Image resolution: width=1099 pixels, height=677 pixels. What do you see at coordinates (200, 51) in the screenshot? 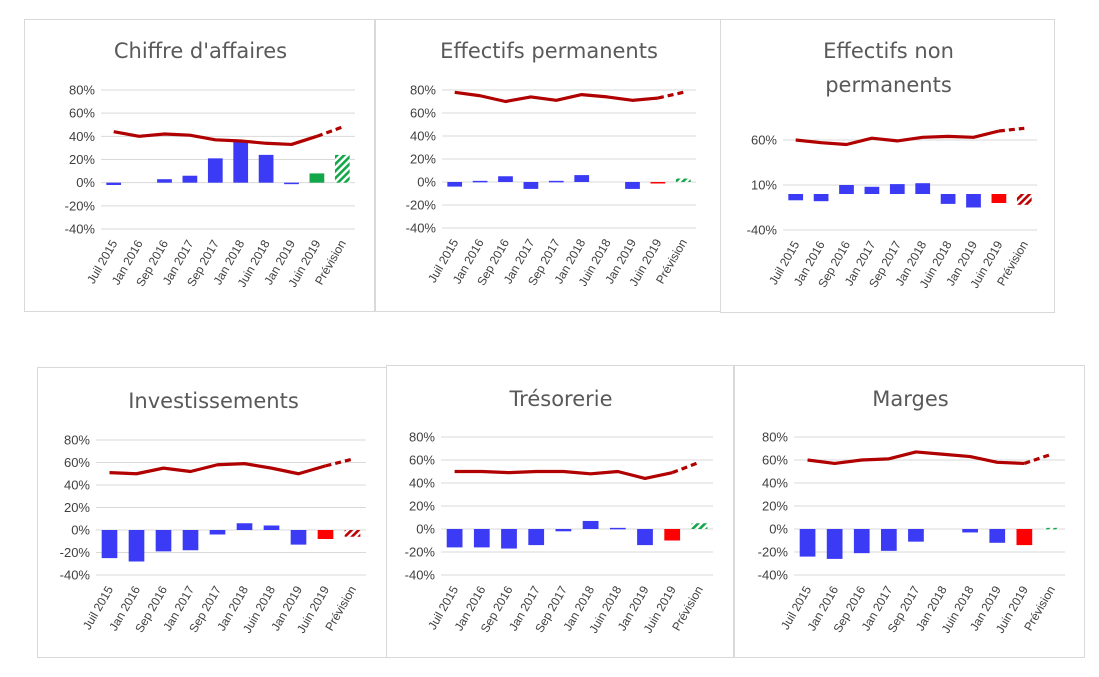
I see `chart-title: Chiffre d'affaires` at bounding box center [200, 51].